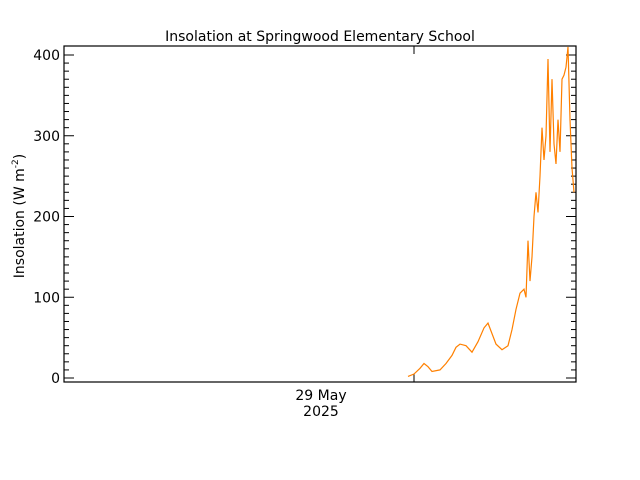 This screenshot has height=480, width=640. I want to click on y-tick-label: 400, so click(46, 56).